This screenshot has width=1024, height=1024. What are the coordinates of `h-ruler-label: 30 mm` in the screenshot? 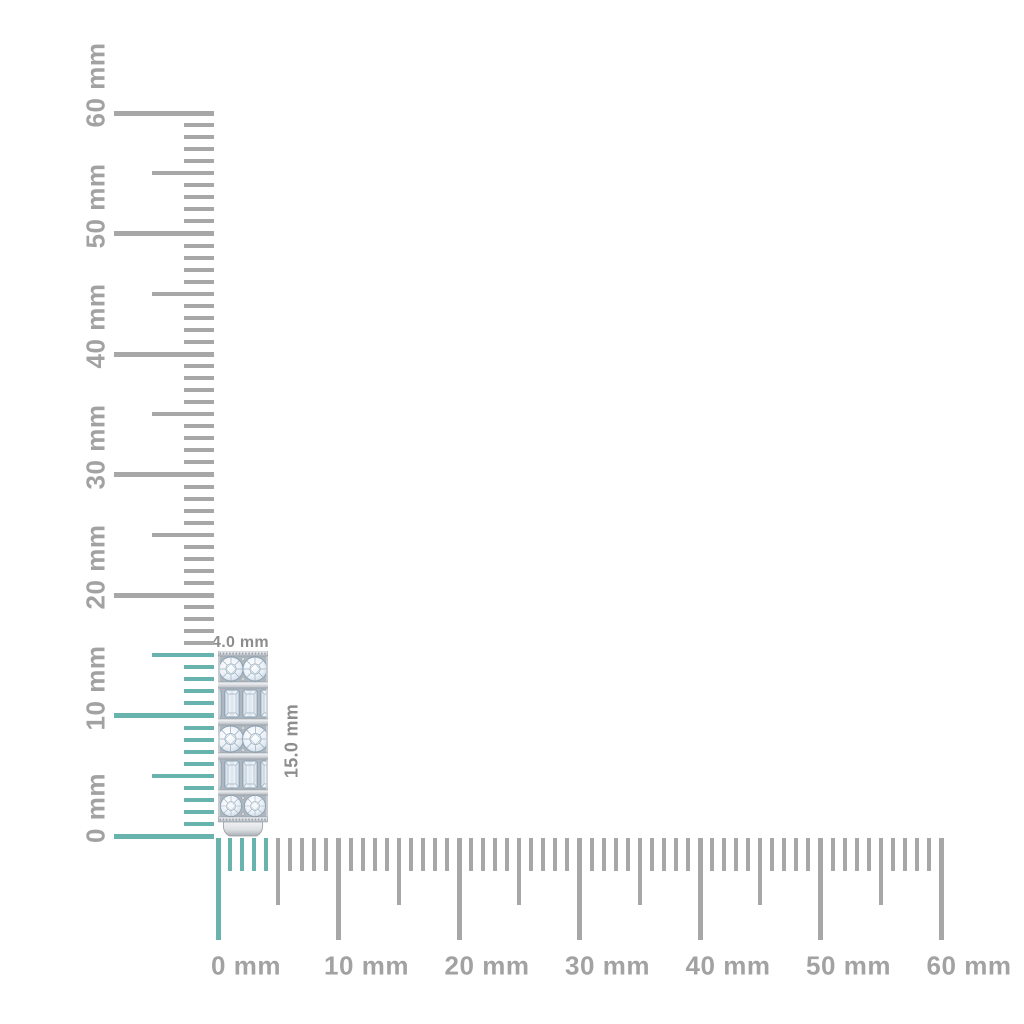 It's located at (607, 965).